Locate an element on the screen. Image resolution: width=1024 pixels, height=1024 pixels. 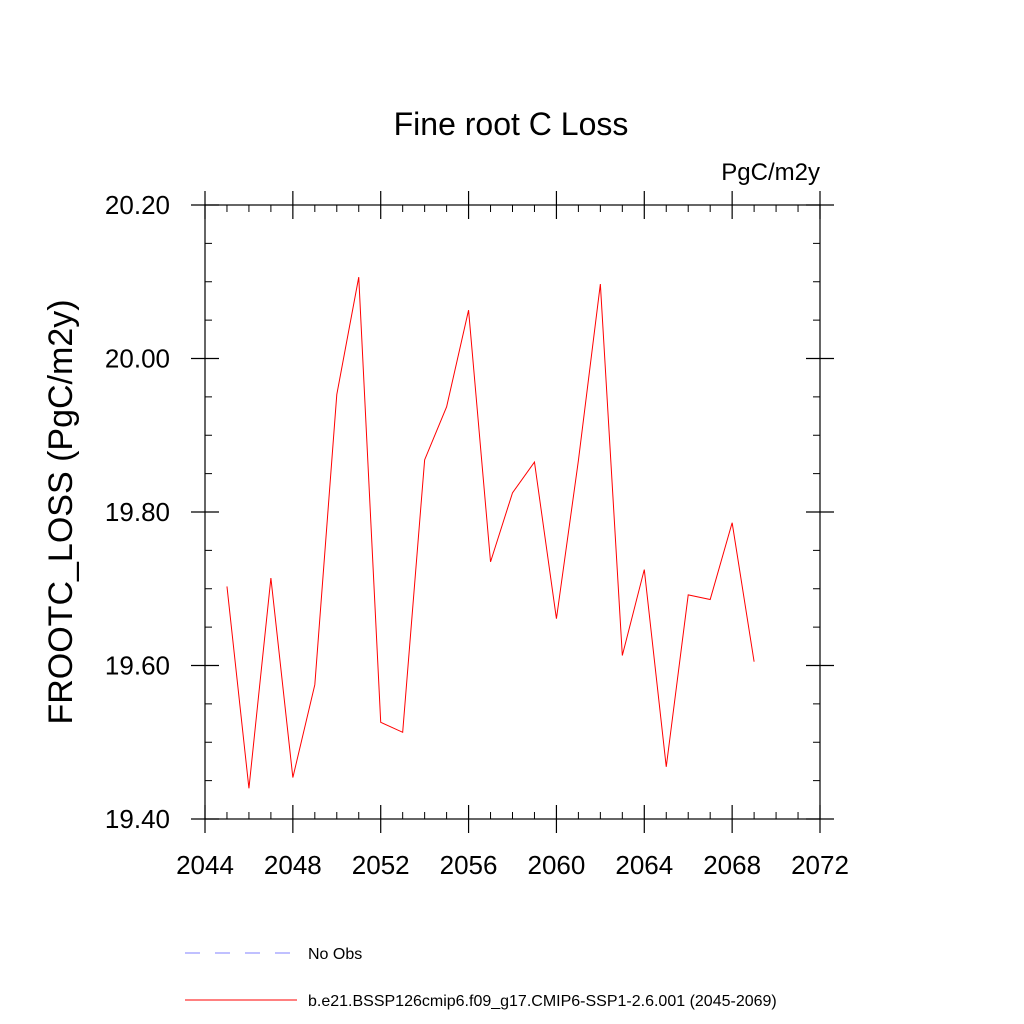
y-tick-labels: 19.40 19.60 19.80 20.00 20.20 is located at coordinates (137, 512).